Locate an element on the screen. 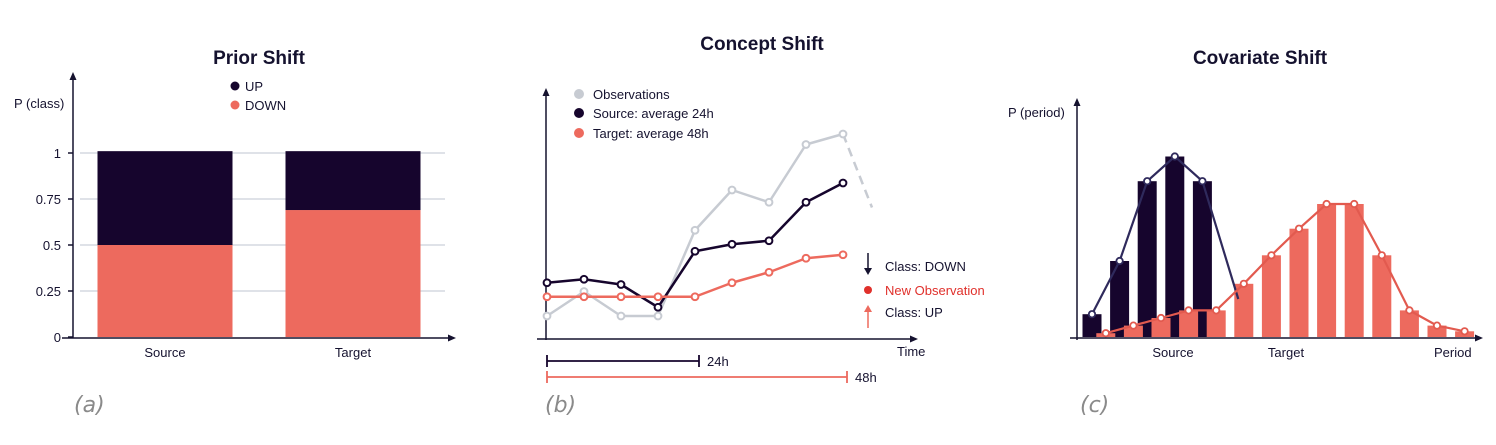  legend-down-label: DOWN is located at coordinates (265, 105).